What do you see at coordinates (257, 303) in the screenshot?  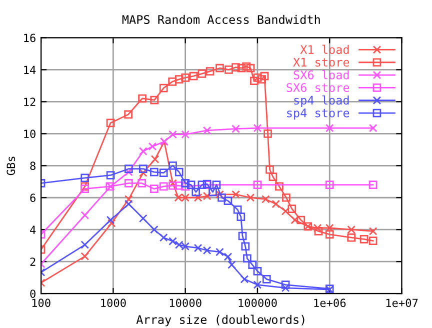 I see `x-tick-label: 100000` at bounding box center [257, 303].